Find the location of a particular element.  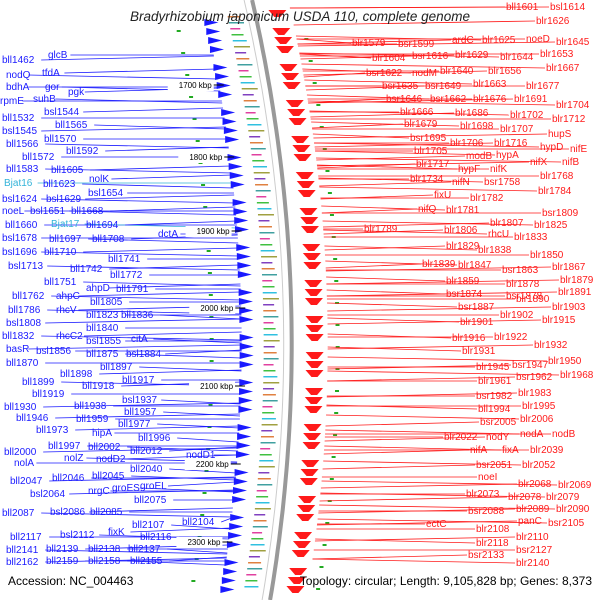

gene-label-left: bll1930 is located at coordinates (20, 407).